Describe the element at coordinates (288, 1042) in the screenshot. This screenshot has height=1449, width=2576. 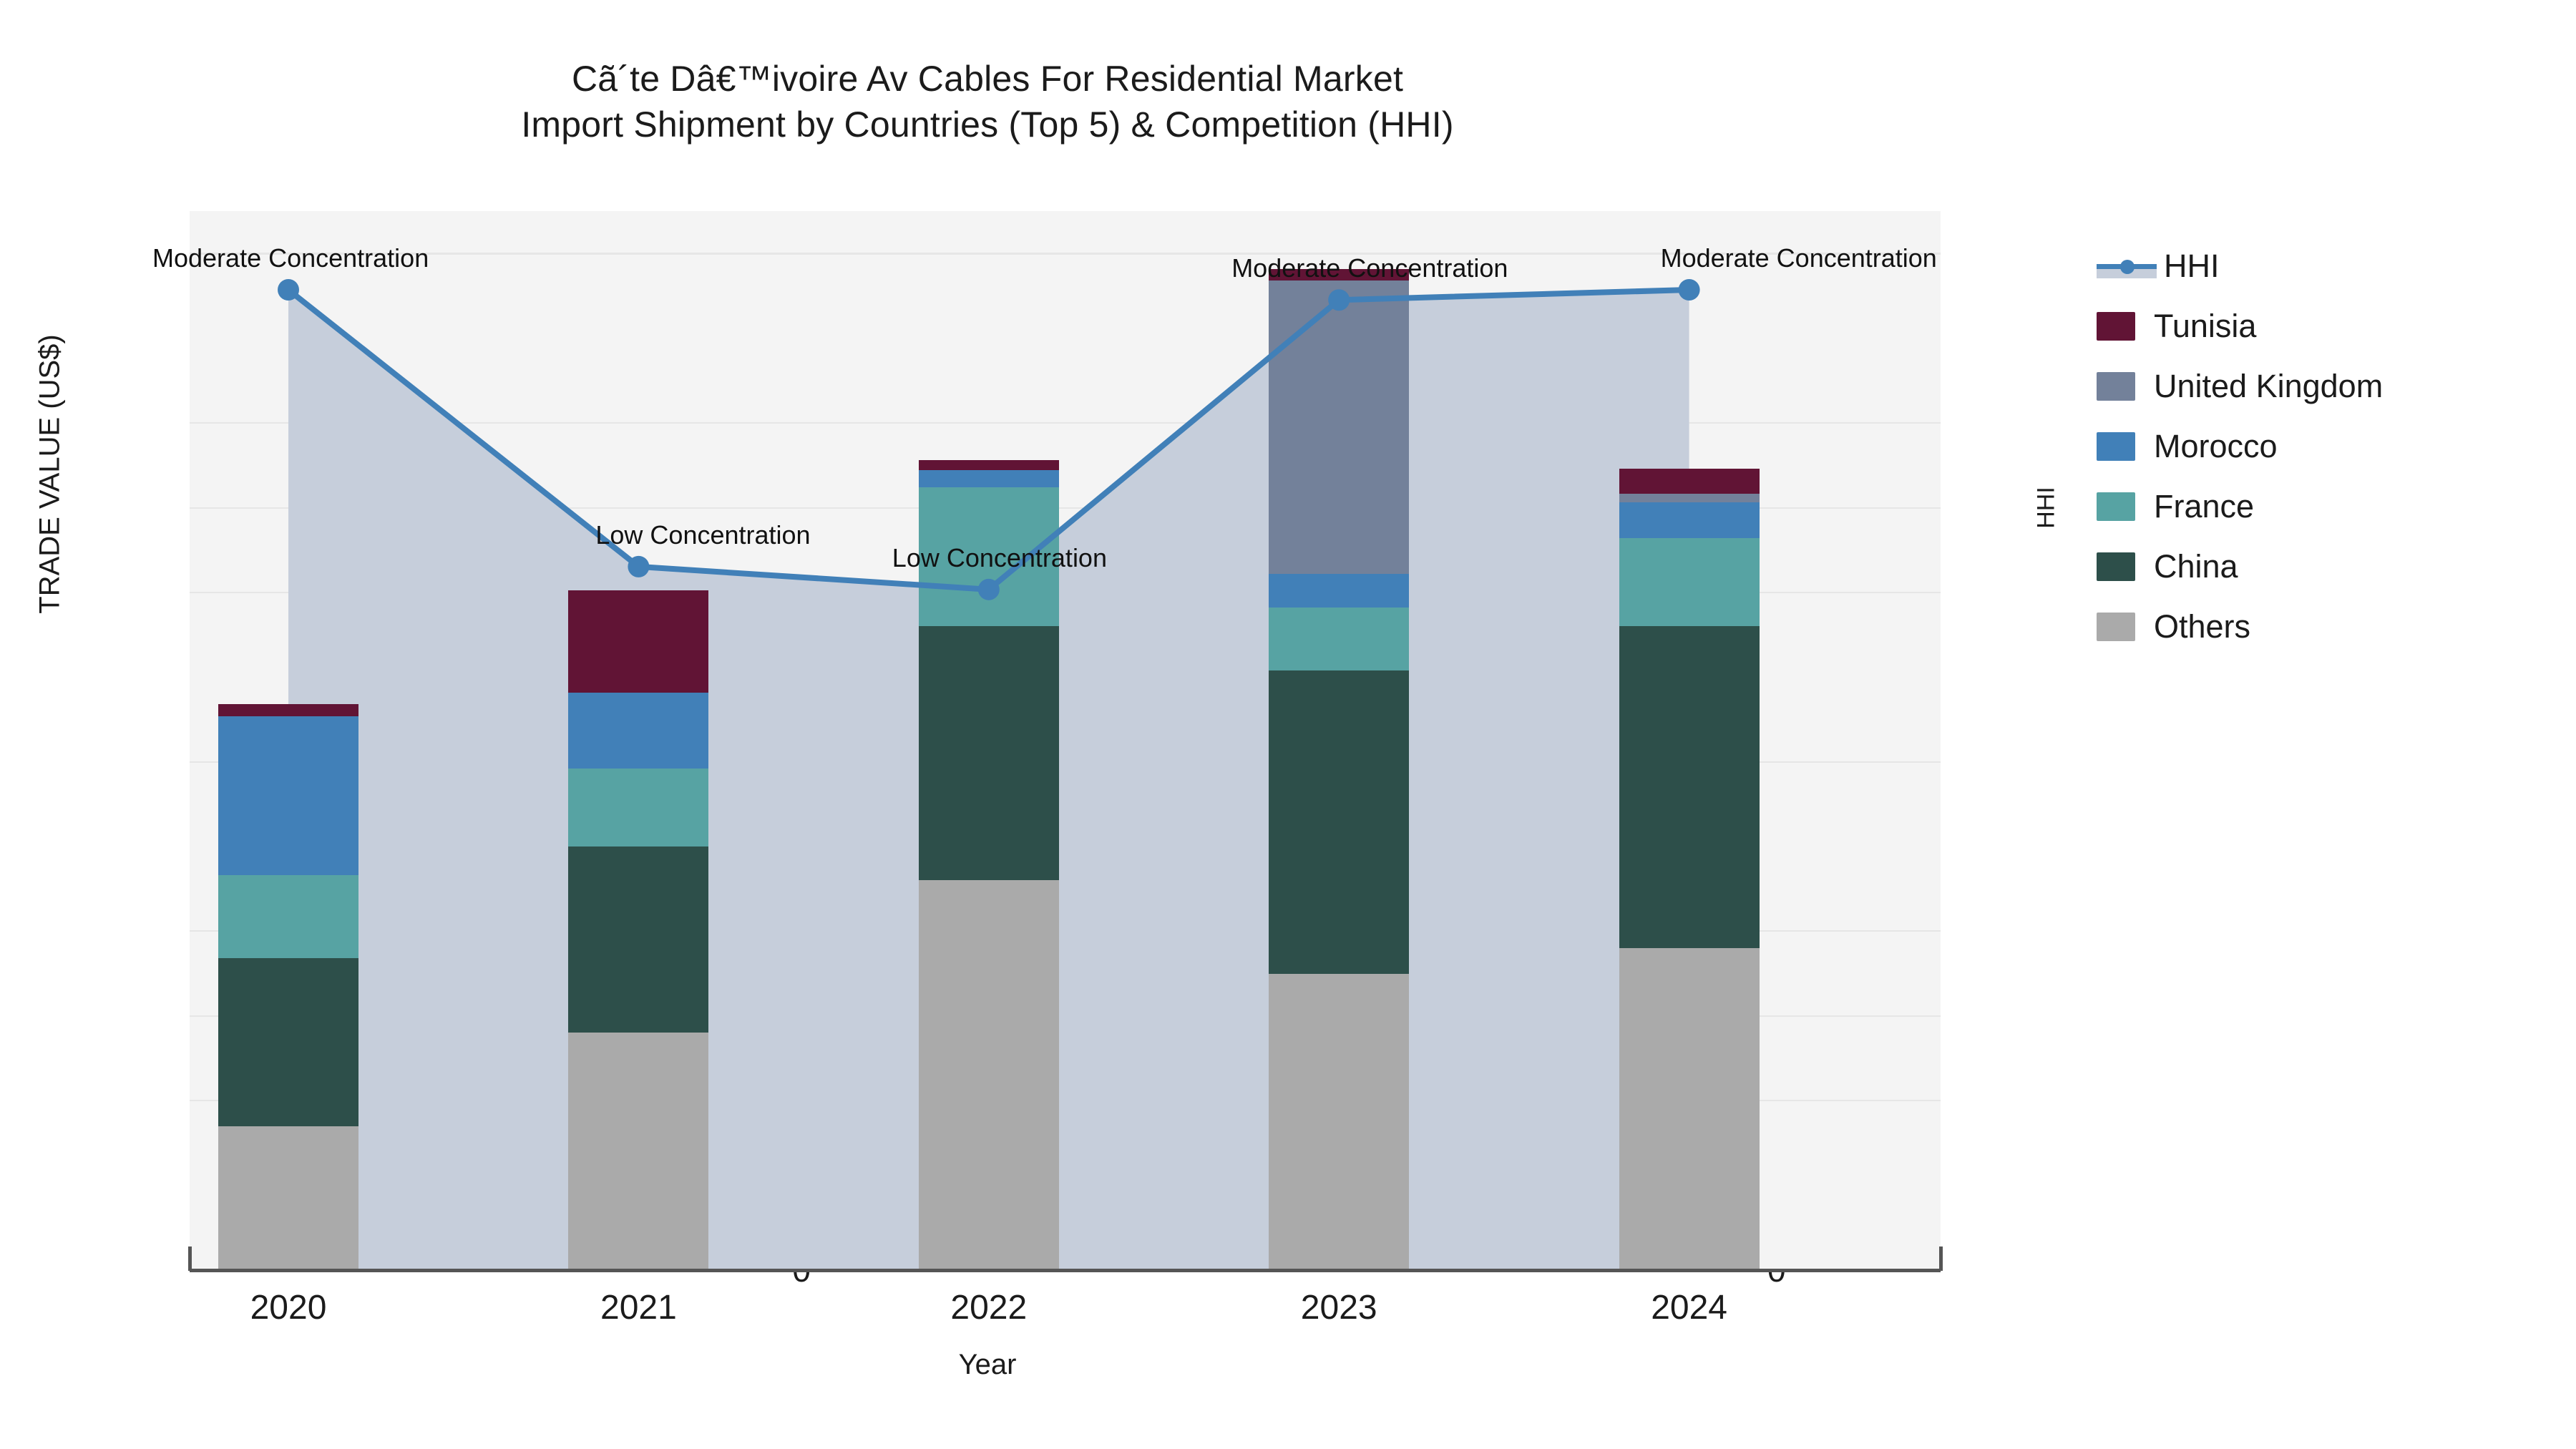
I see `bar-segment-china-2020` at that location.